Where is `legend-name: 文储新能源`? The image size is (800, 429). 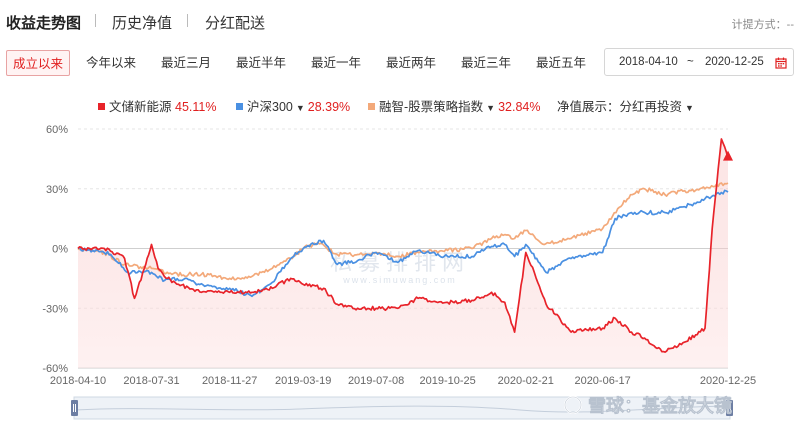 legend-name: 文储新能源 is located at coordinates (140, 107).